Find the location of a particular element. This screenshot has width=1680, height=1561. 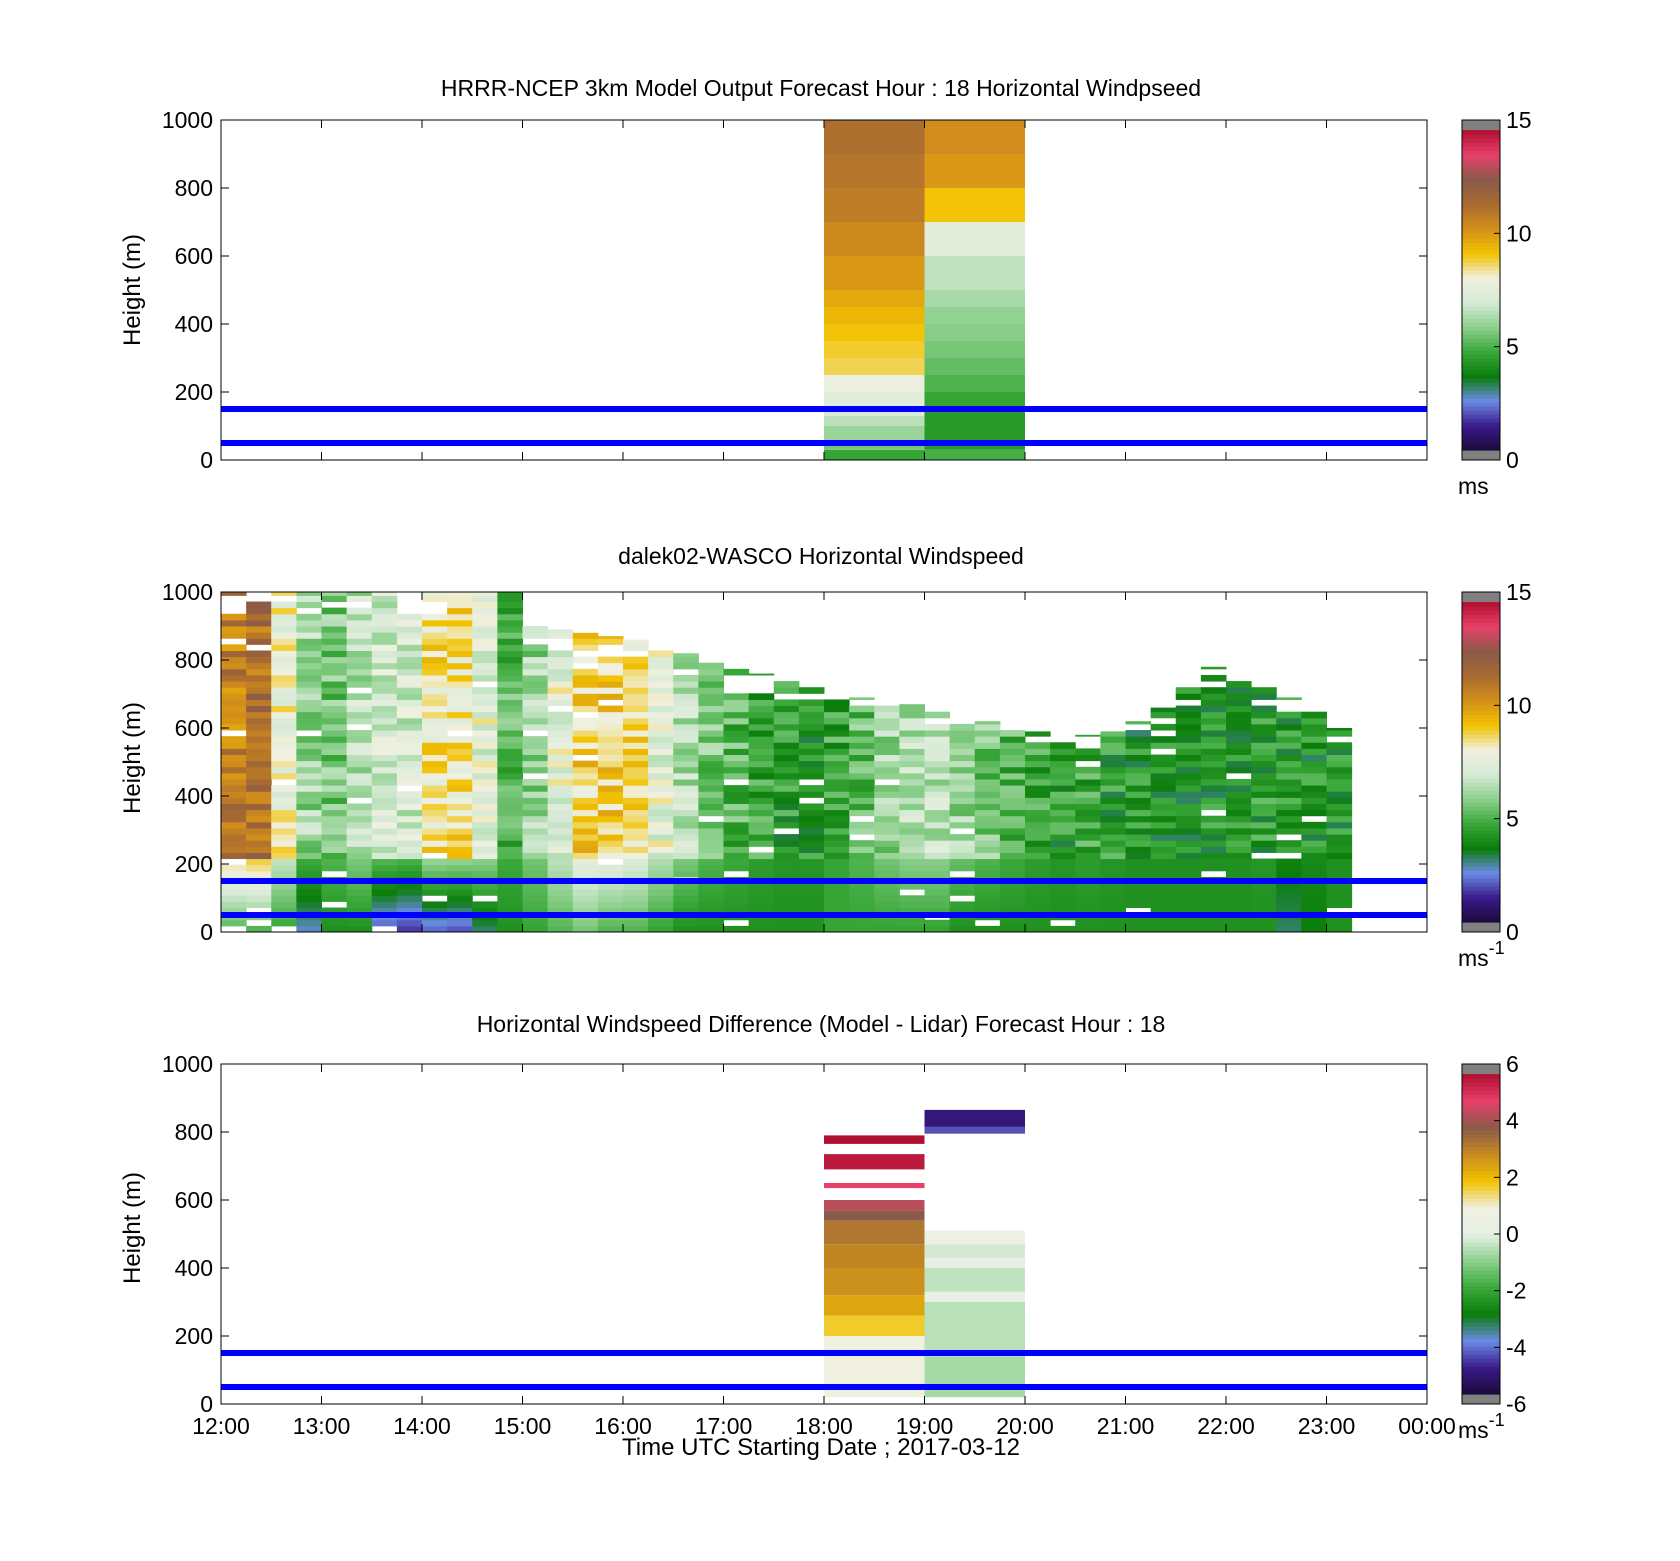

panel-difference-colorbar-tick-label: 6 is located at coordinates (1512, 1064).